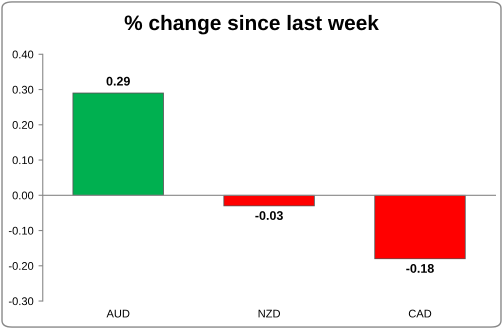 The image size is (503, 329). What do you see at coordinates (23, 196) in the screenshot?
I see `y-tick-label: 0.00` at bounding box center [23, 196].